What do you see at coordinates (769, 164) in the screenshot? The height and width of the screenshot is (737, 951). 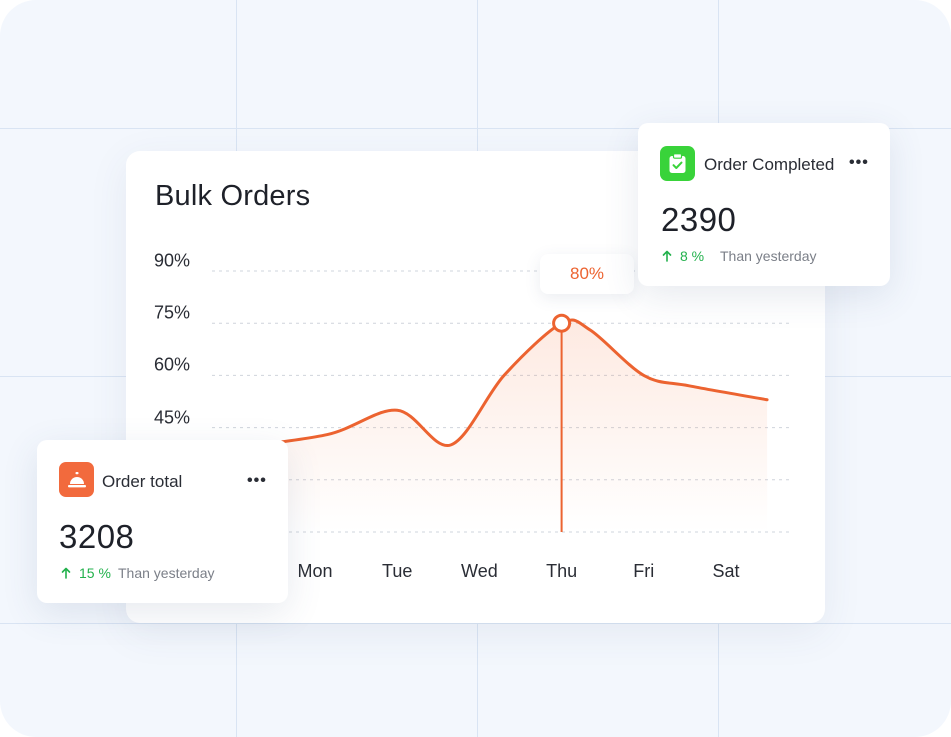 I see `order-completed-label: Order Completed` at bounding box center [769, 164].